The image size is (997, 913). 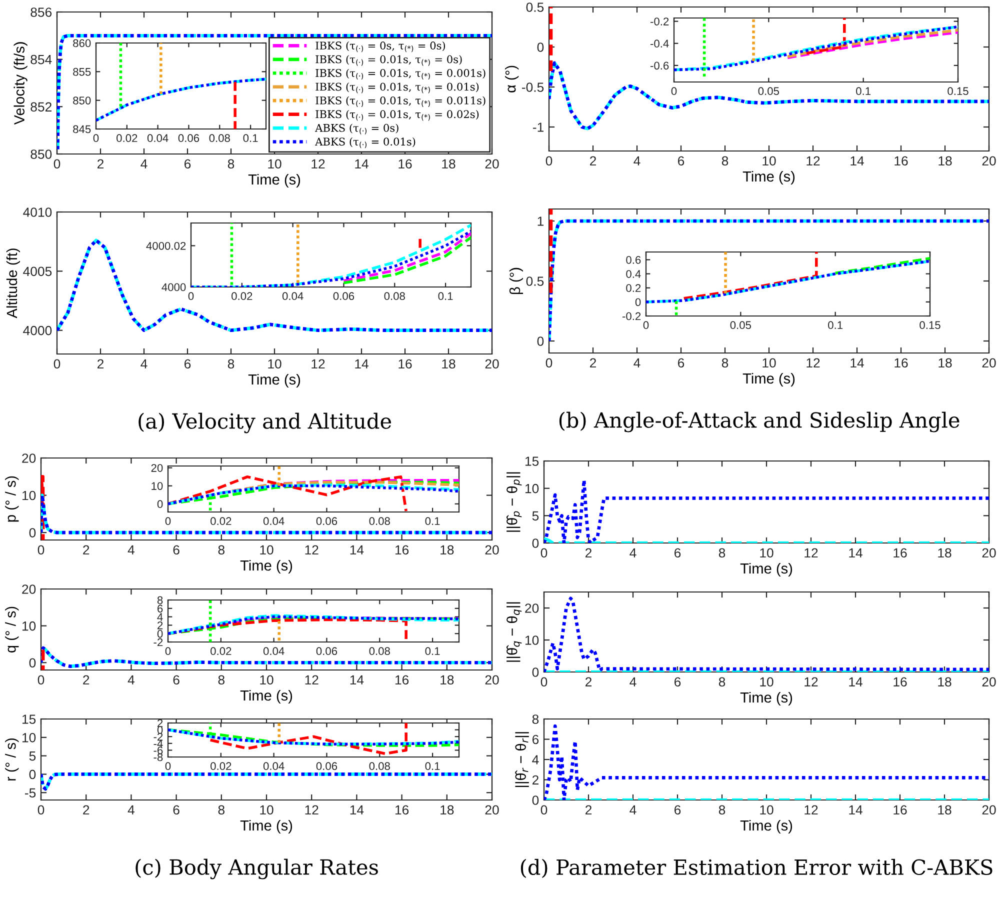 I want to click on y-axis-title: p (° / s), so click(x=12, y=499).